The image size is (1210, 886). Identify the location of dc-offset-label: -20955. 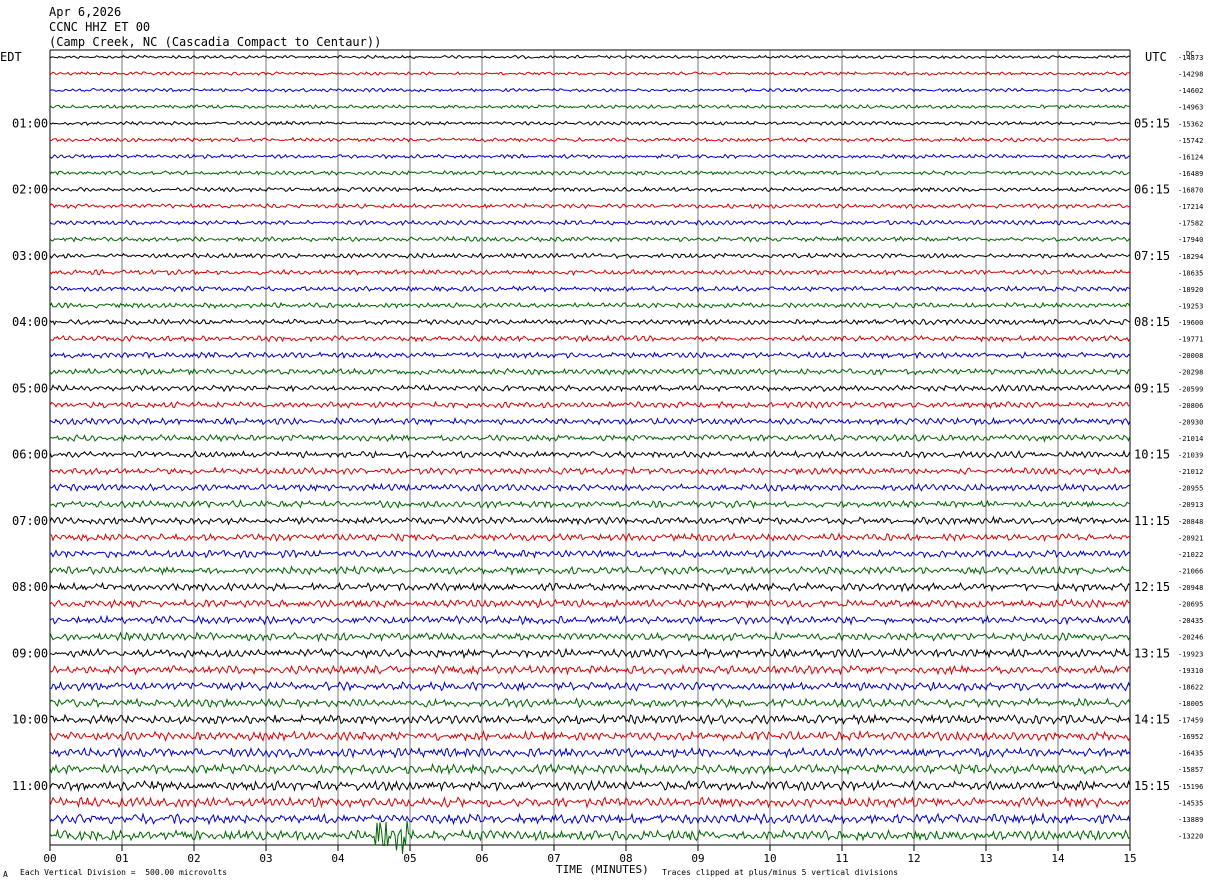
(1190, 489).